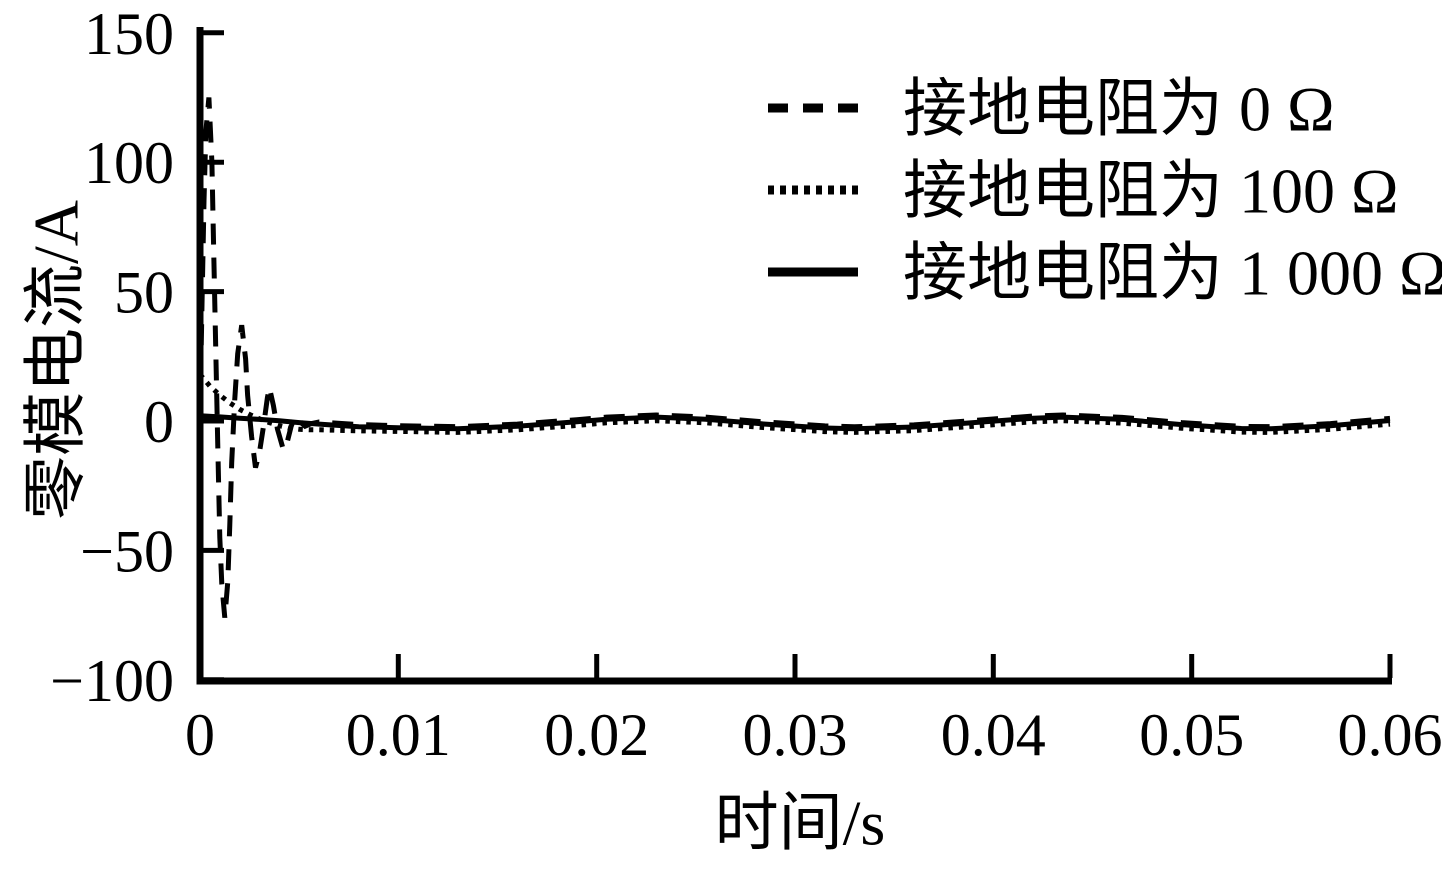  Describe the element at coordinates (129, 34) in the screenshot. I see `y-tick-label: 150` at that location.